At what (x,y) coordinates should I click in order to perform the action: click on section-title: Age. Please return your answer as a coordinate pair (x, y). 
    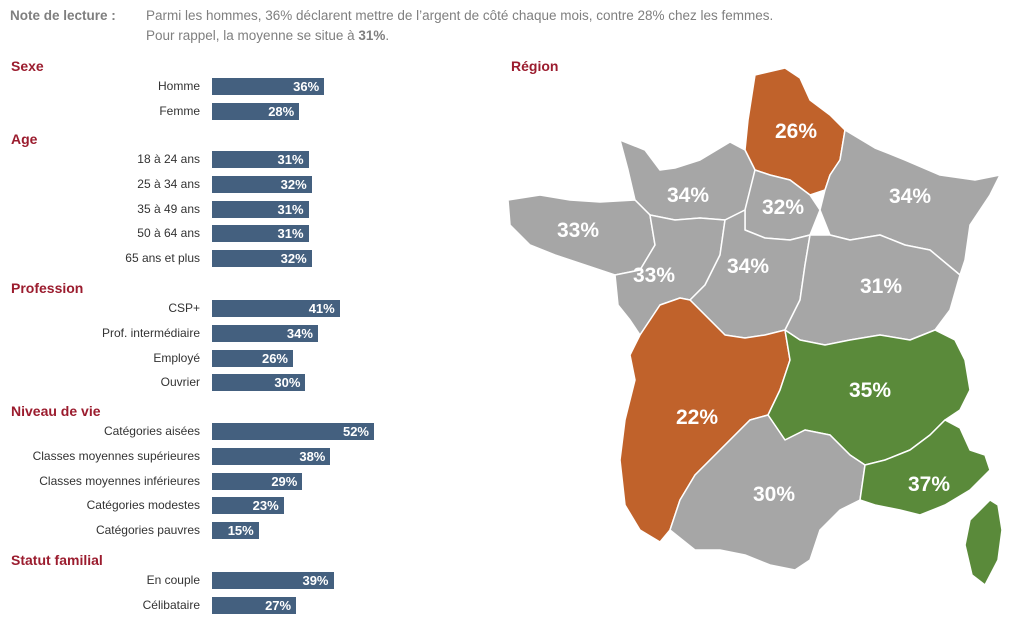
    Looking at the image, I should click on (24, 139).